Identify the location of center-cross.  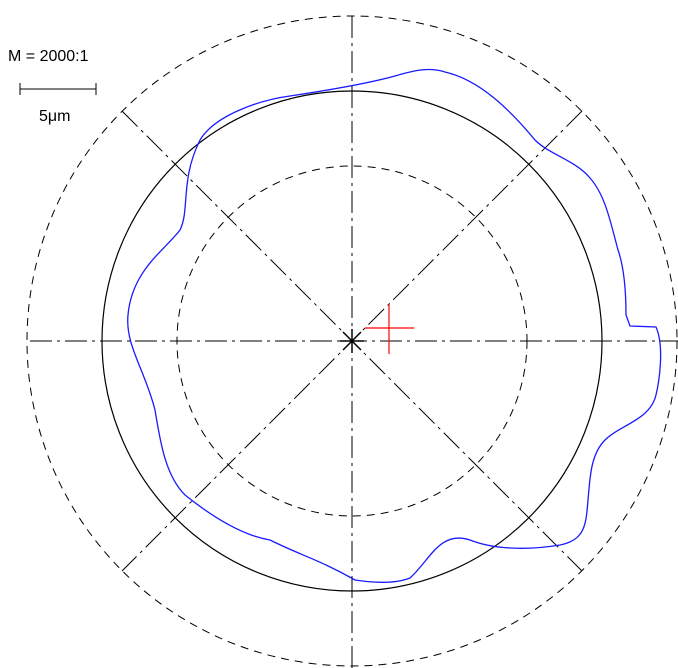
(352, 341).